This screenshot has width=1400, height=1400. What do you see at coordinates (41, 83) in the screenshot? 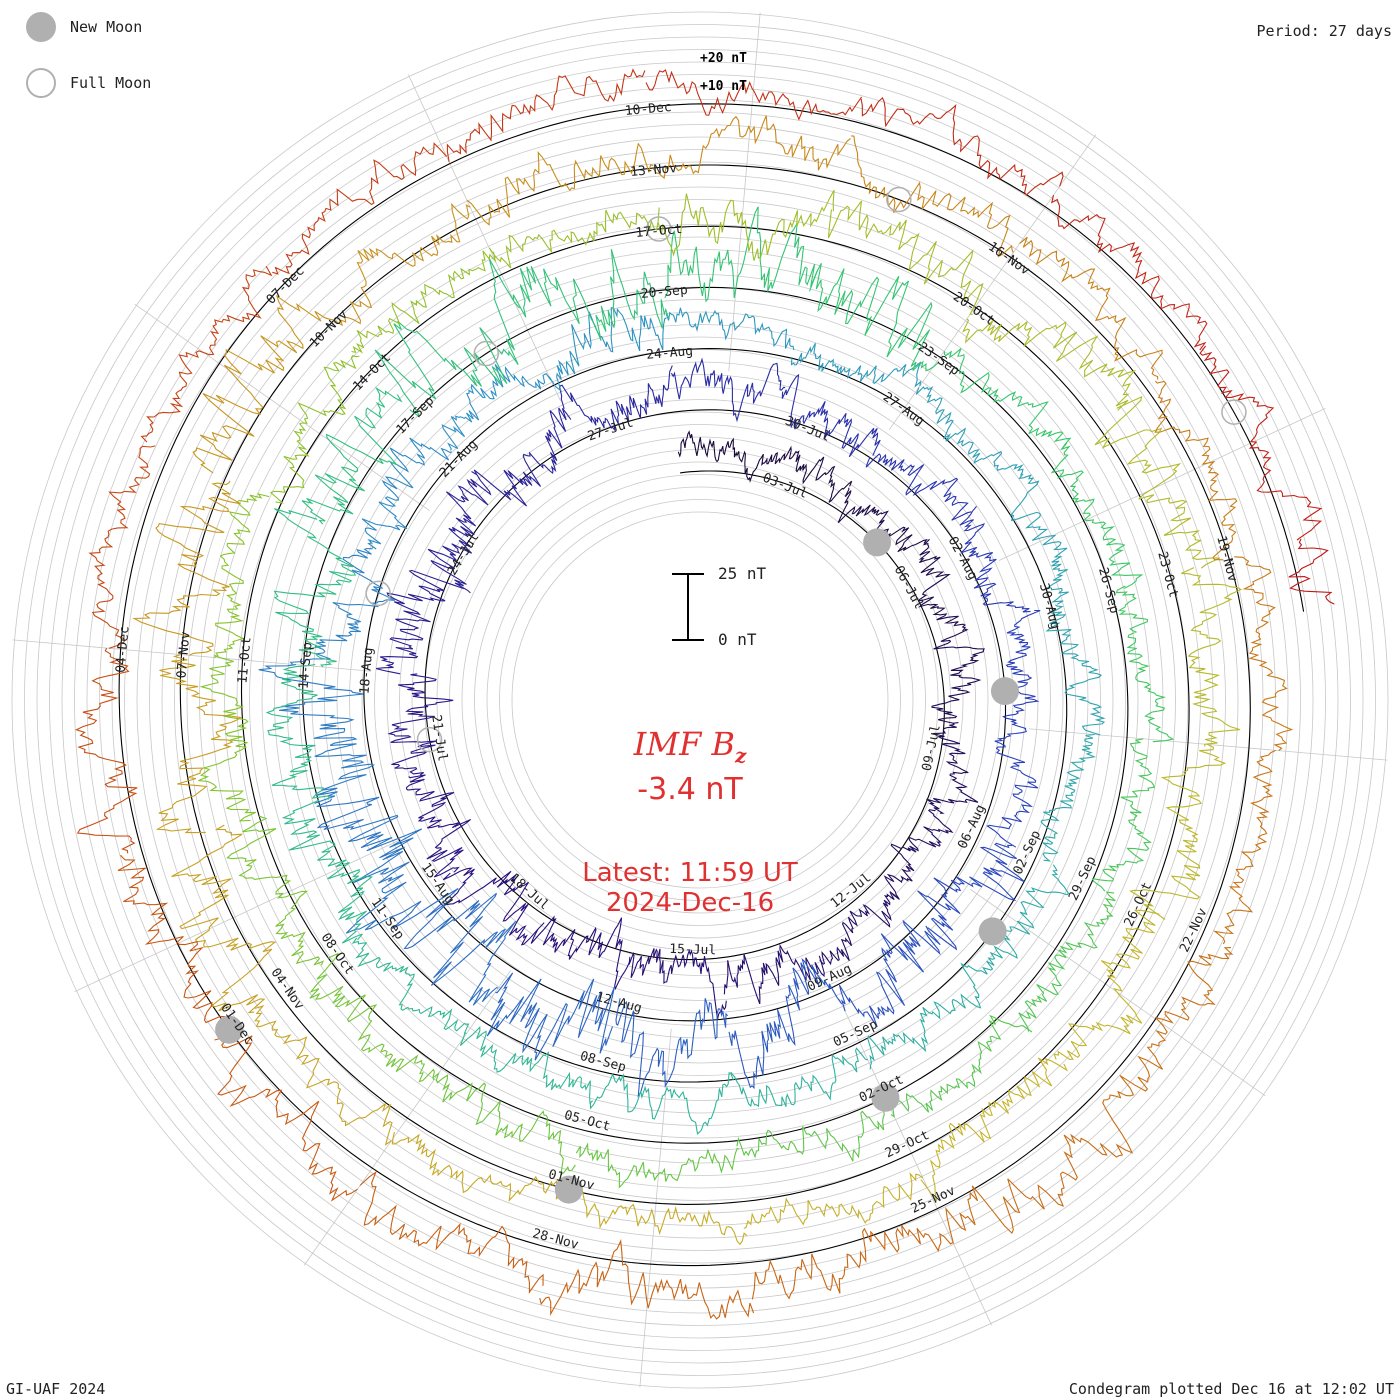
I see `full-moon-icon` at bounding box center [41, 83].